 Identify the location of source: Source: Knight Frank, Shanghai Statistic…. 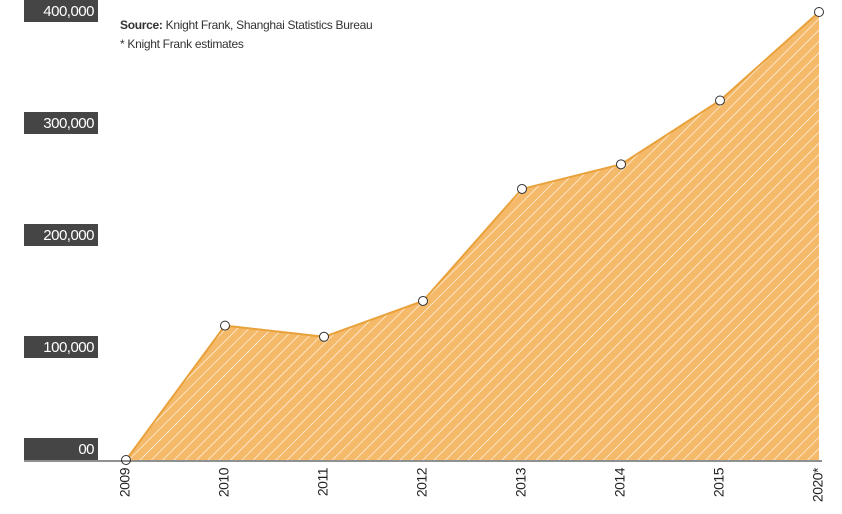
(246, 25).